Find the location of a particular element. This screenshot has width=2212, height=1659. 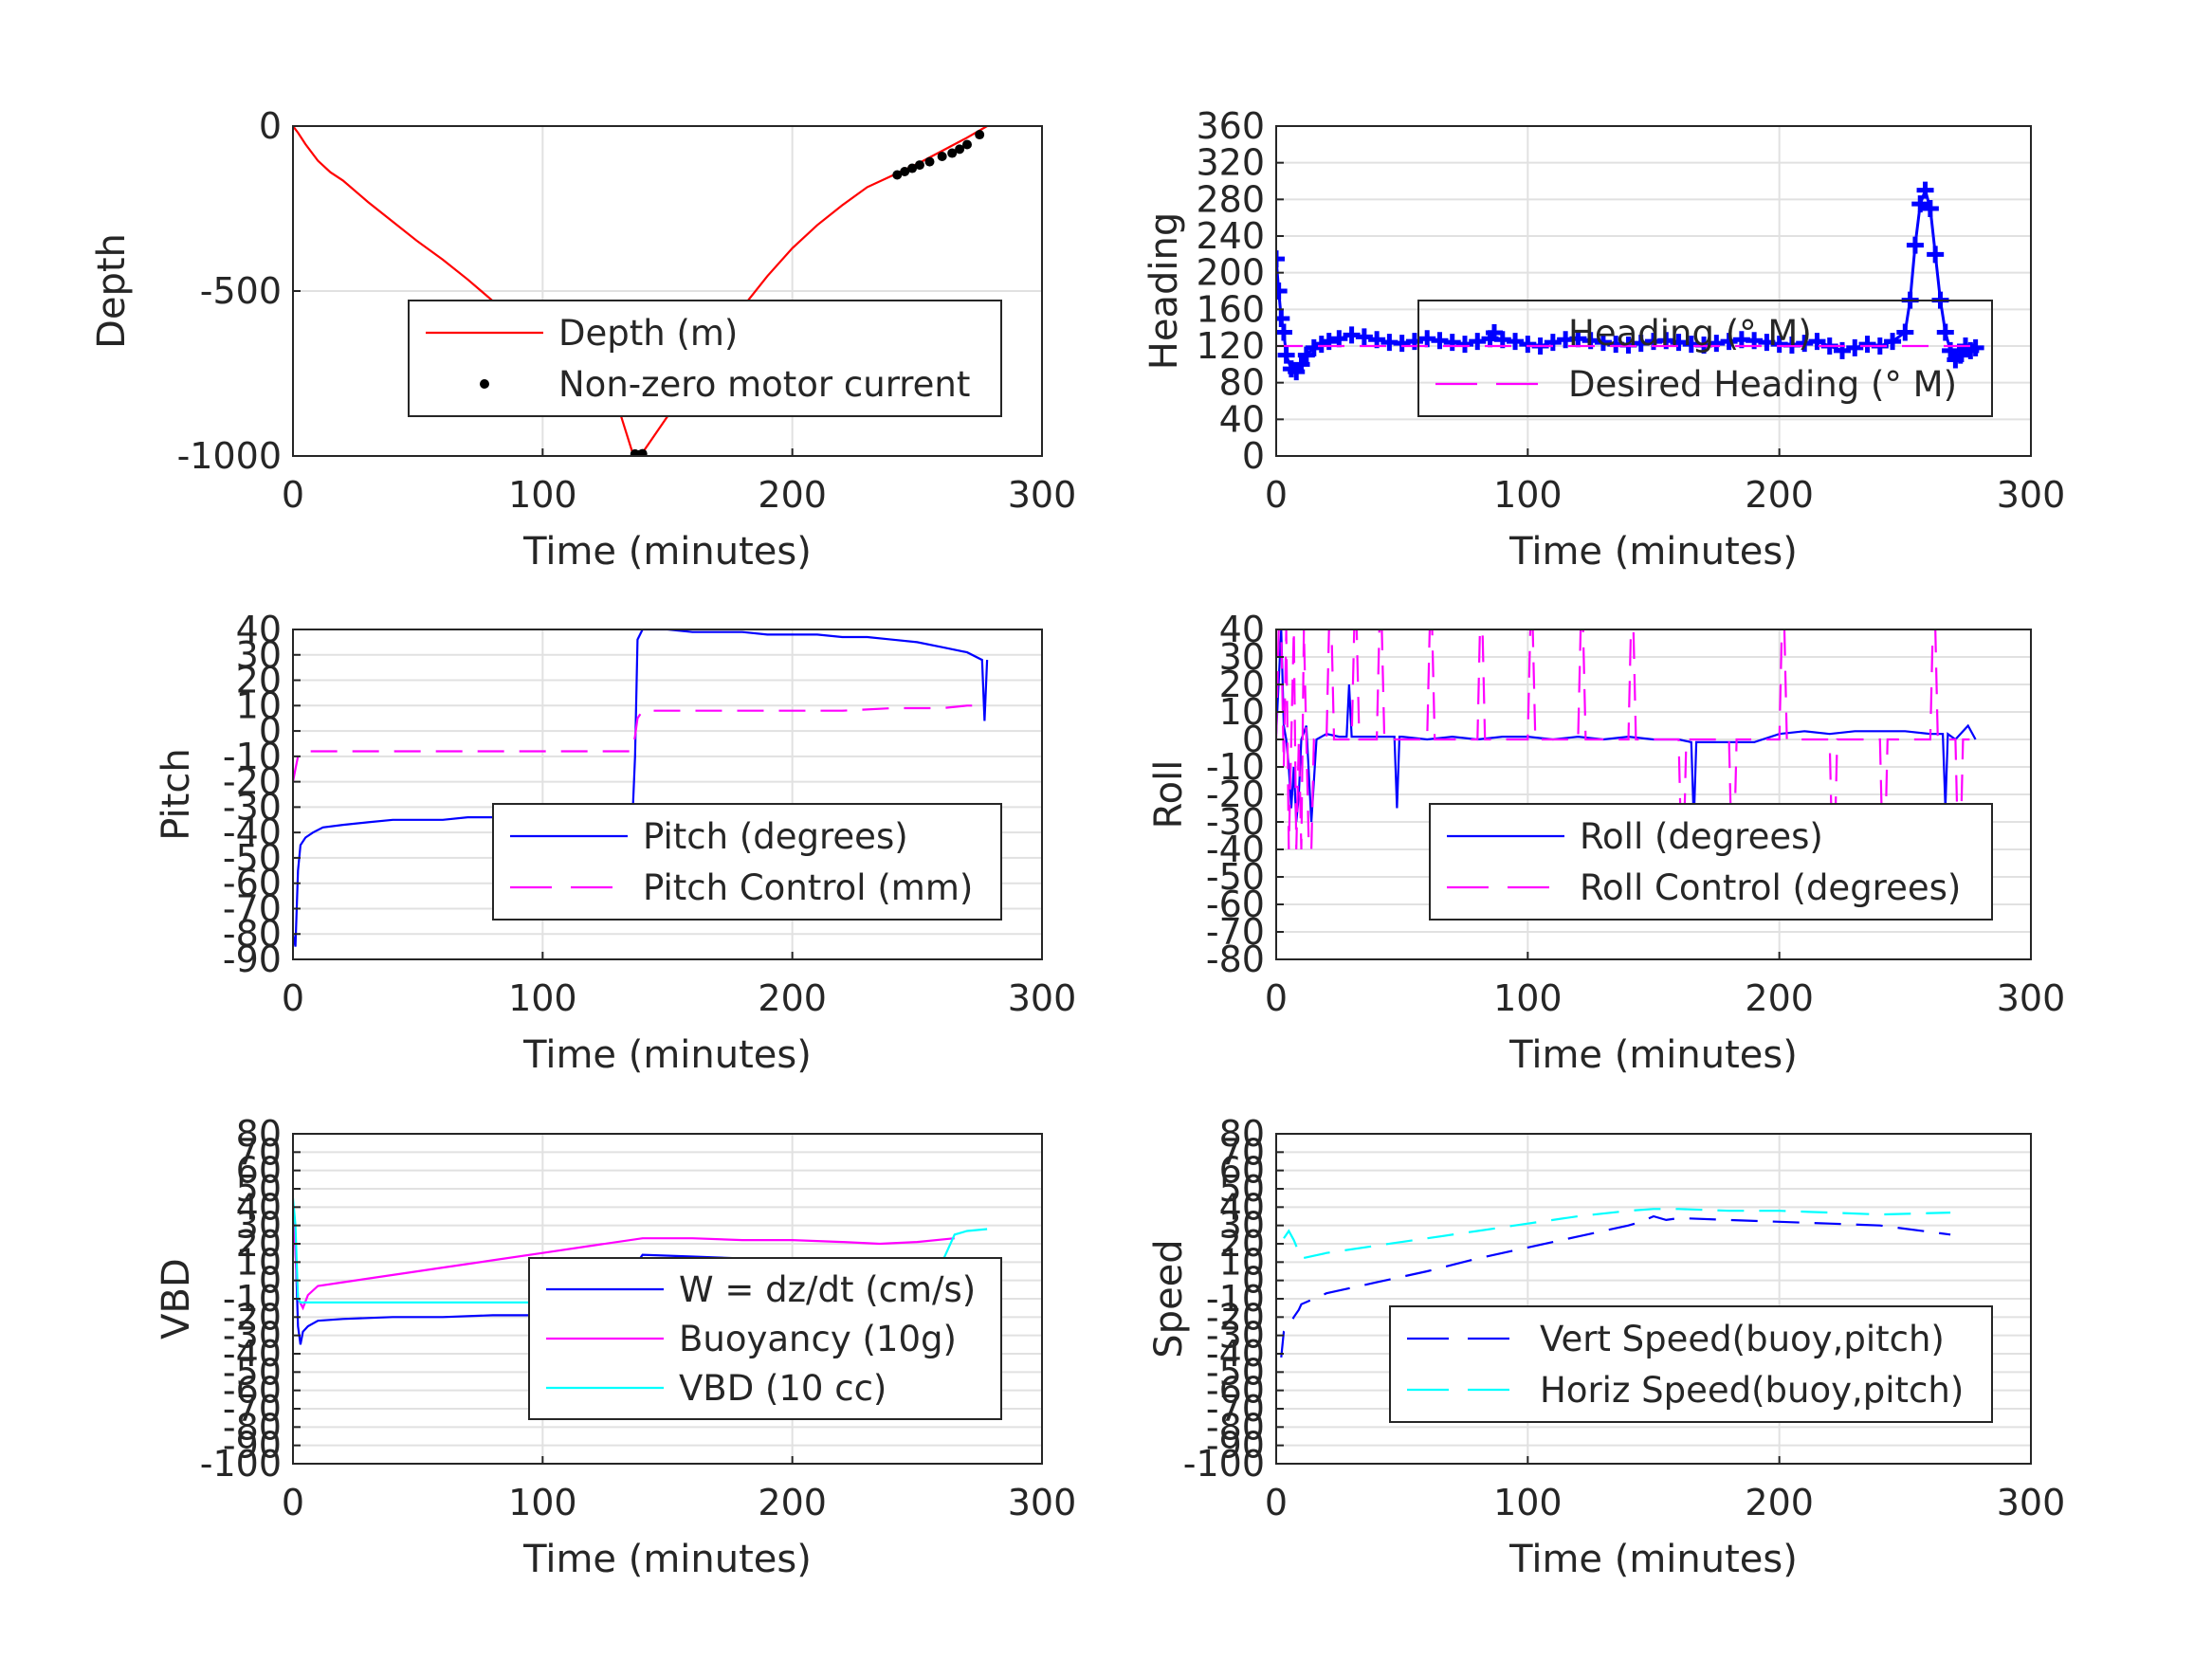

y-tick-label: -100 is located at coordinates (1224, 1464).